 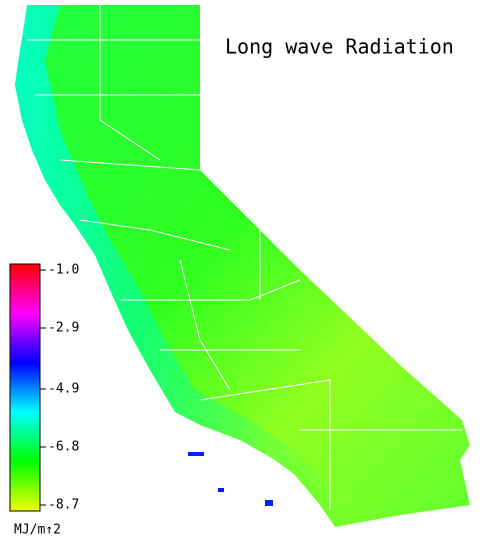 I want to click on map-title: Long wave Radiation, so click(x=339, y=47).